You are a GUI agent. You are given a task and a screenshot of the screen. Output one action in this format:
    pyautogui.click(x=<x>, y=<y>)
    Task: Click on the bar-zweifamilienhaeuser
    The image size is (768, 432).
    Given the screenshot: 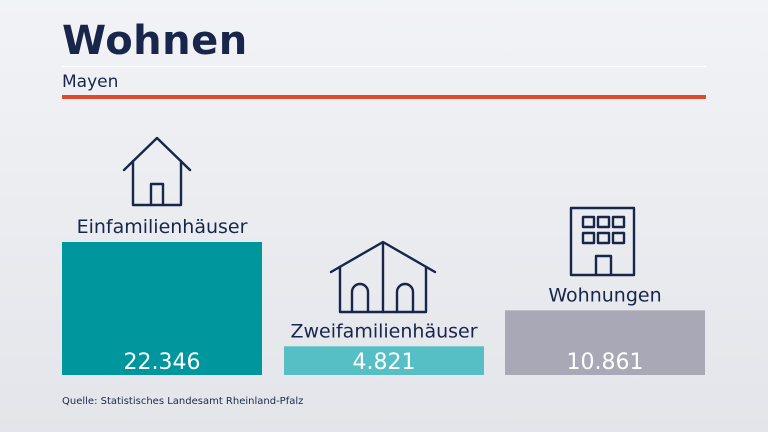 What is the action you would take?
    pyautogui.click(x=384, y=360)
    